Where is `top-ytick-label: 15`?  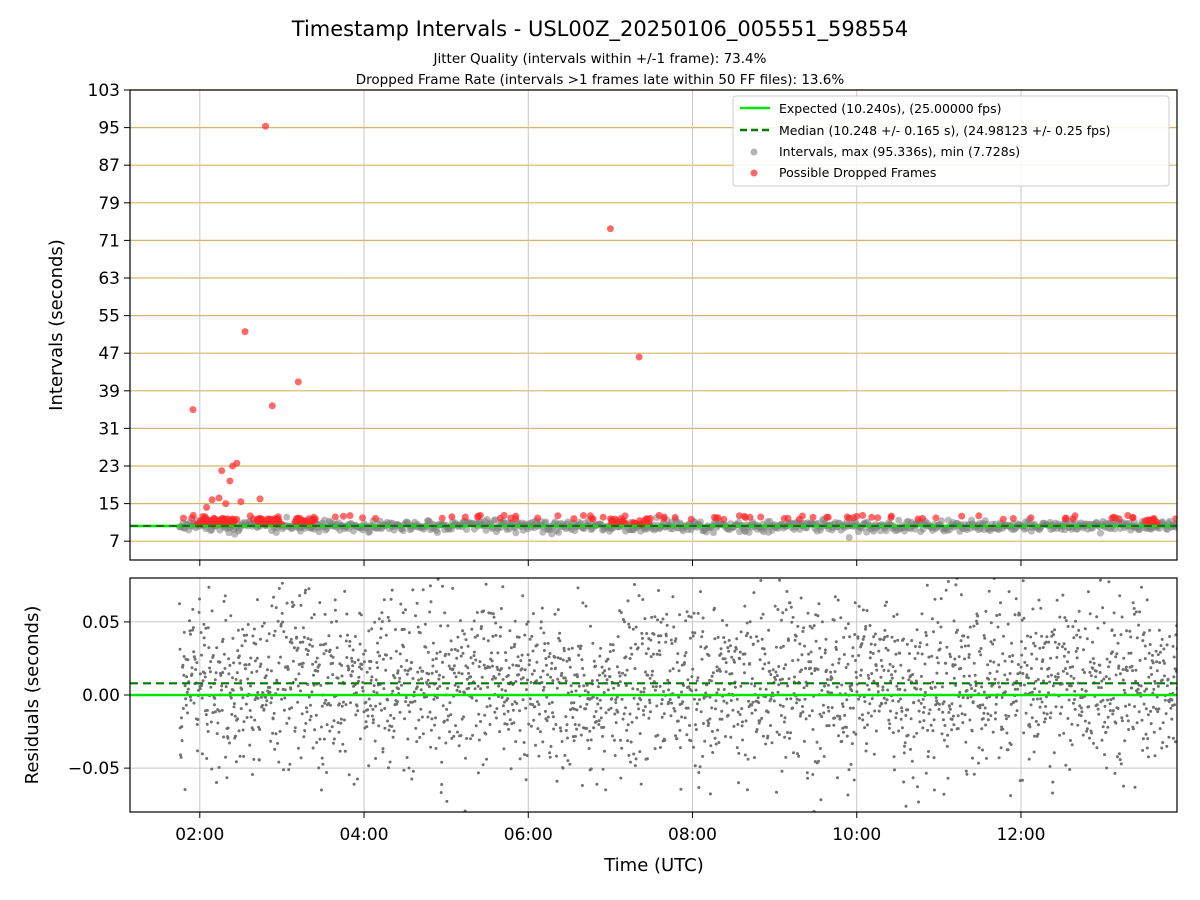
top-ytick-label: 15 is located at coordinates (109, 505).